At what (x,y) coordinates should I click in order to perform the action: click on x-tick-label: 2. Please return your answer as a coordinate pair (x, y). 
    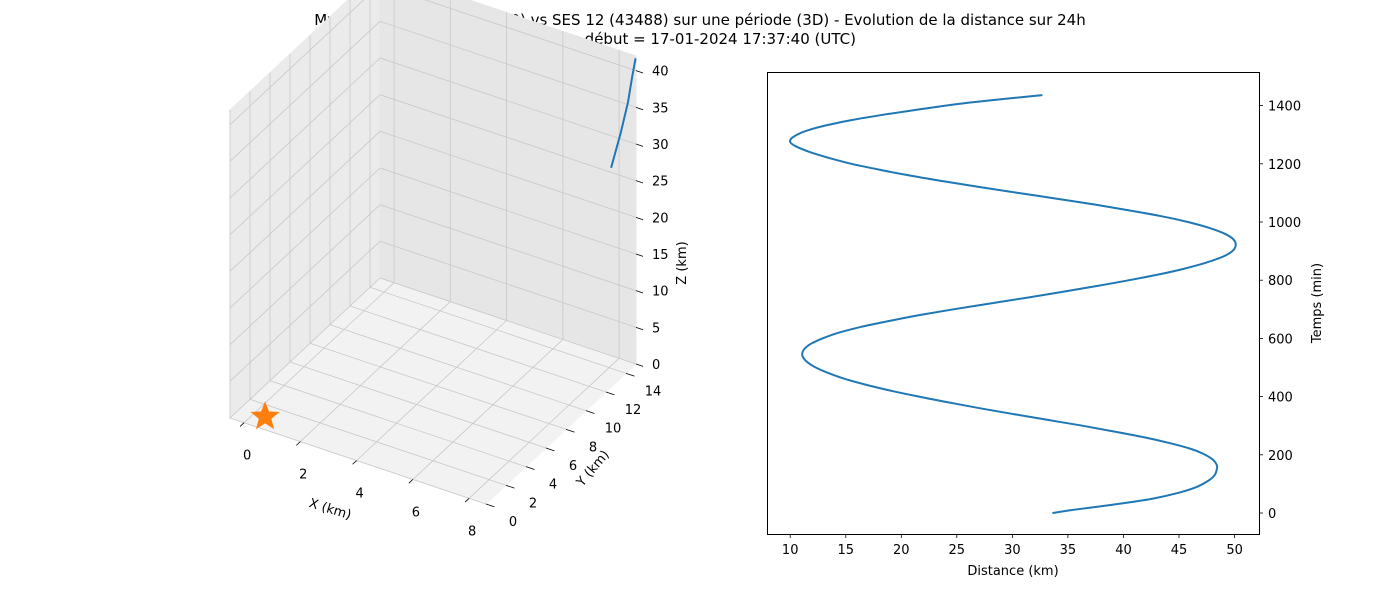
    Looking at the image, I should click on (303, 475).